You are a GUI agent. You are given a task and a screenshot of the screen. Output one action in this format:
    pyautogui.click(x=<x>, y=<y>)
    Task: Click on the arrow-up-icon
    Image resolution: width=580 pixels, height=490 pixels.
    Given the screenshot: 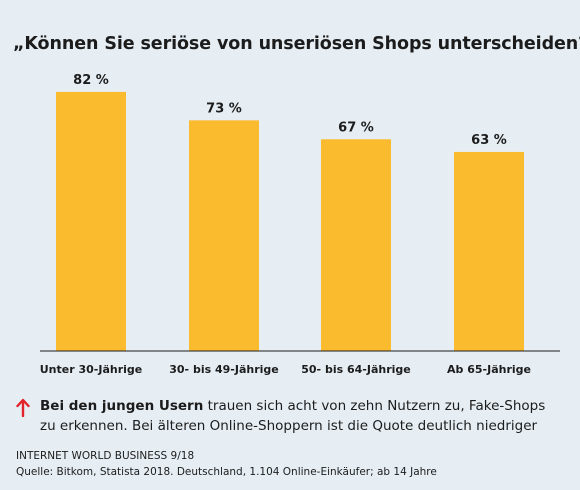 What is the action you would take?
    pyautogui.click(x=23, y=407)
    